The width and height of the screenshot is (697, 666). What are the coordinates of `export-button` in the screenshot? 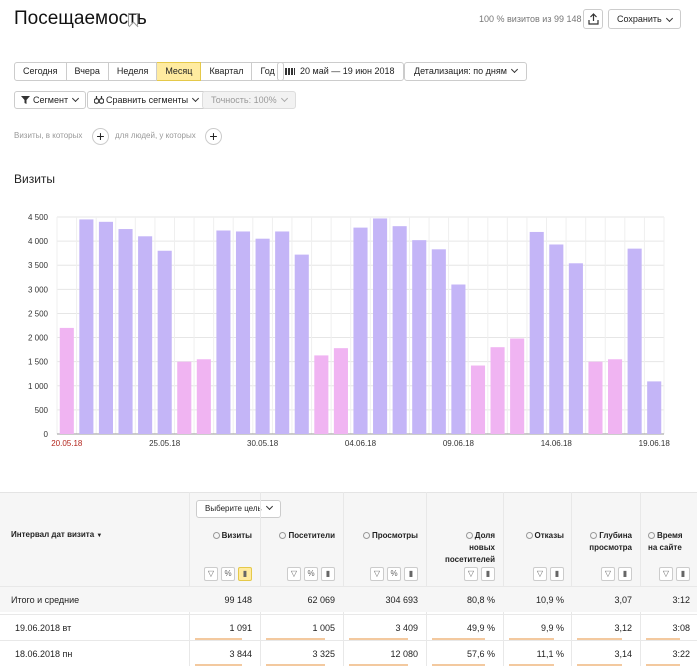 It's located at (593, 19).